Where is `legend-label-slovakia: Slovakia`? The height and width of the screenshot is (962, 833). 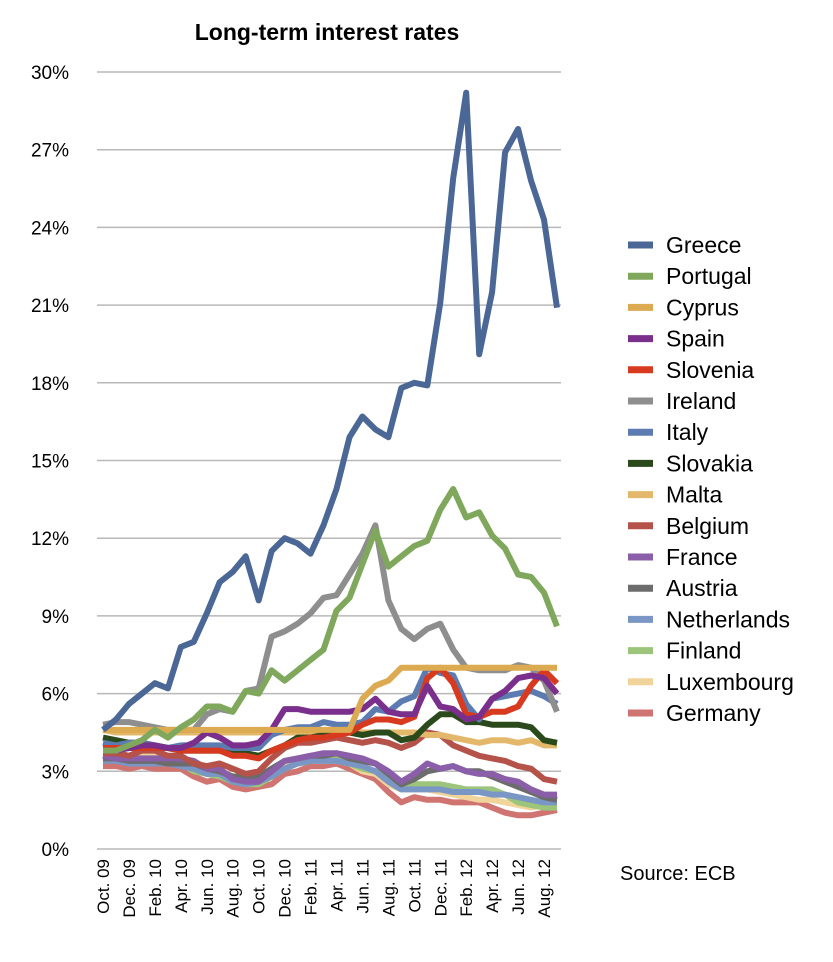 legend-label-slovakia: Slovakia is located at coordinates (709, 463).